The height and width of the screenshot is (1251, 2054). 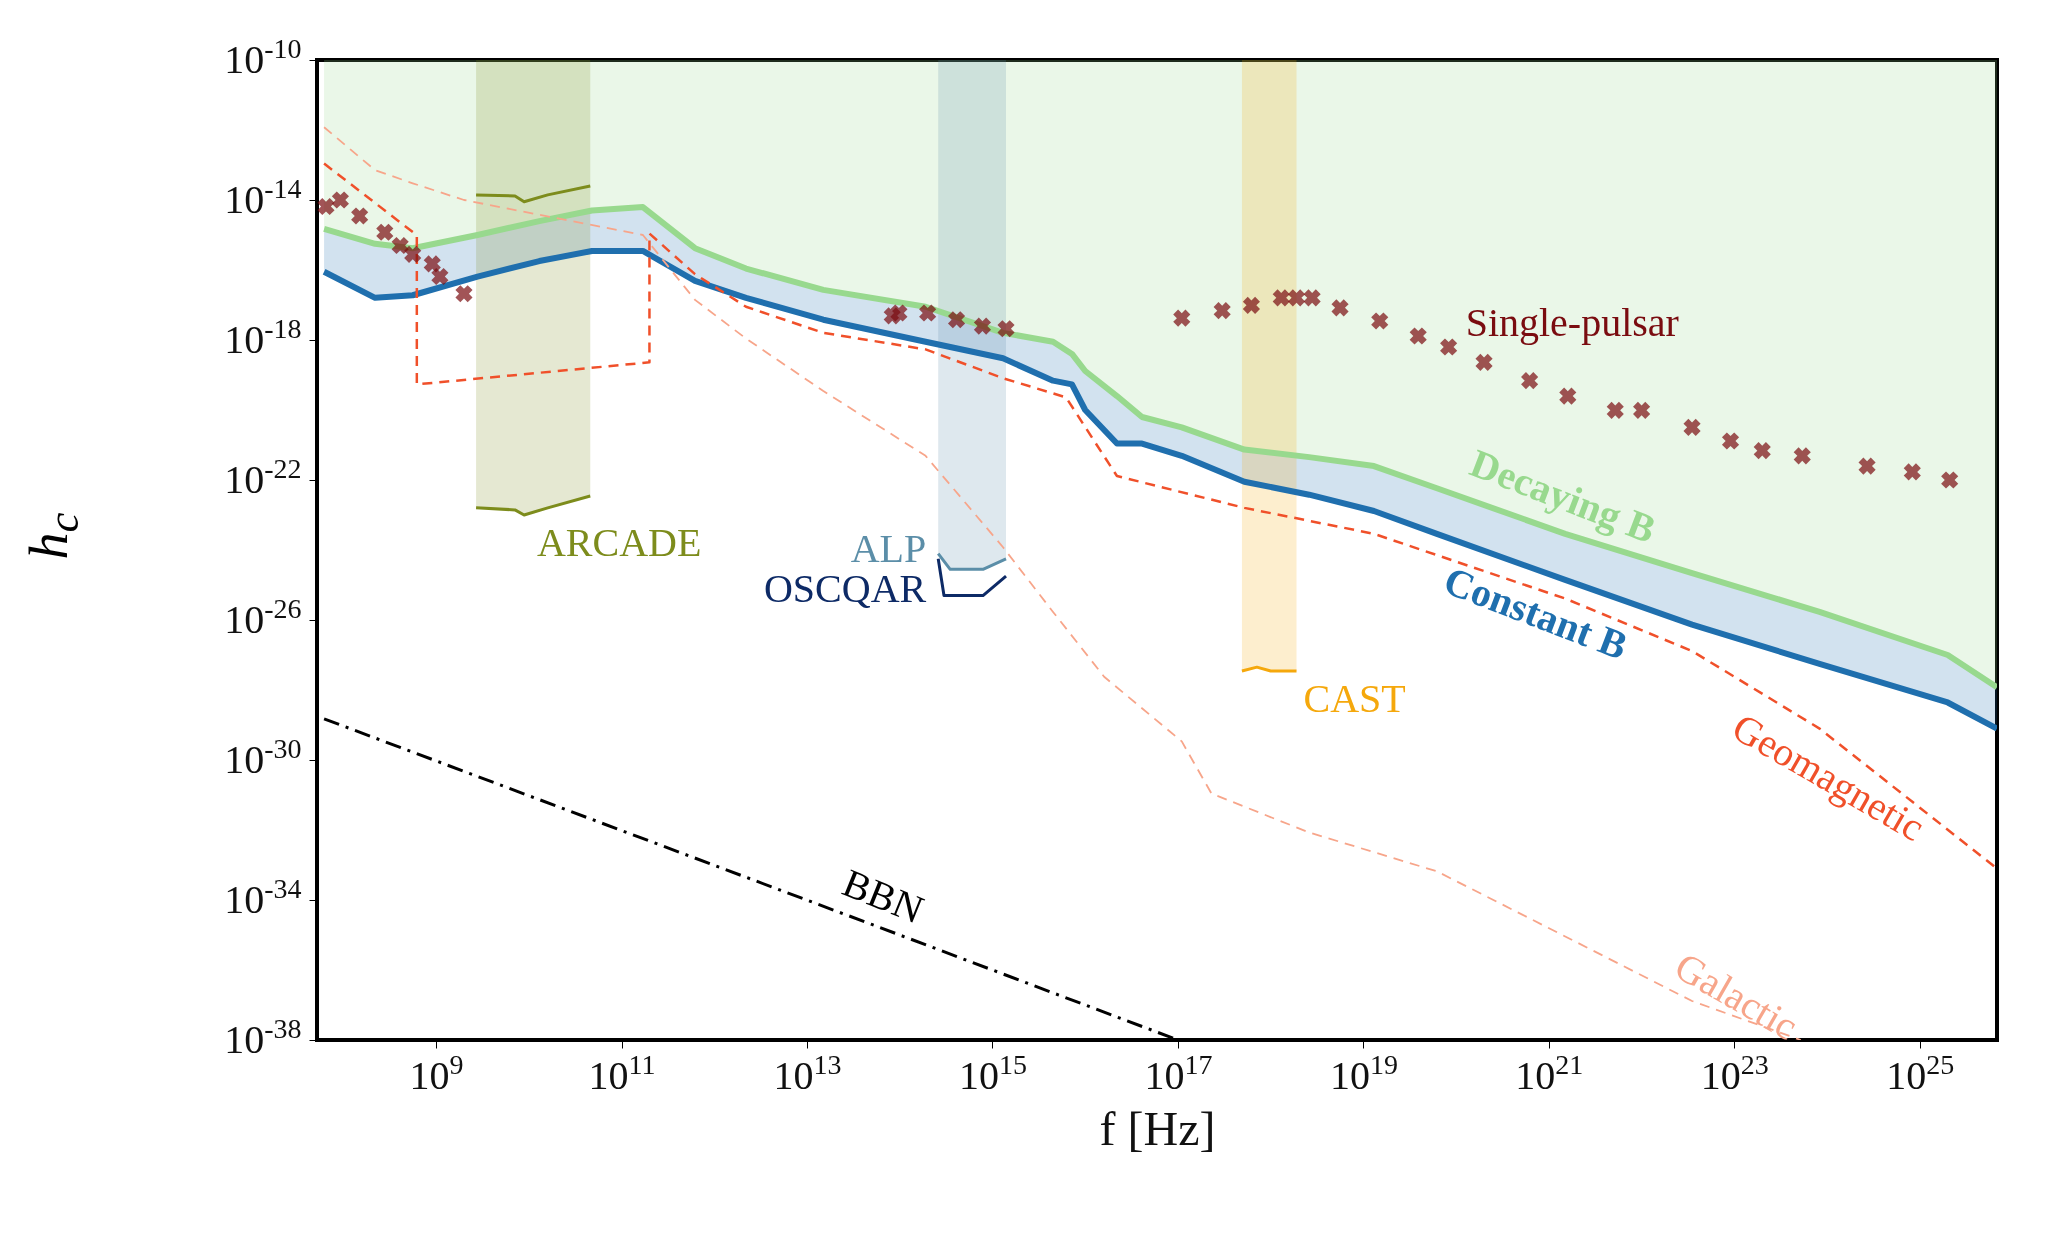 I want to click on series-label: Single-pulsar, so click(x=1572, y=323).